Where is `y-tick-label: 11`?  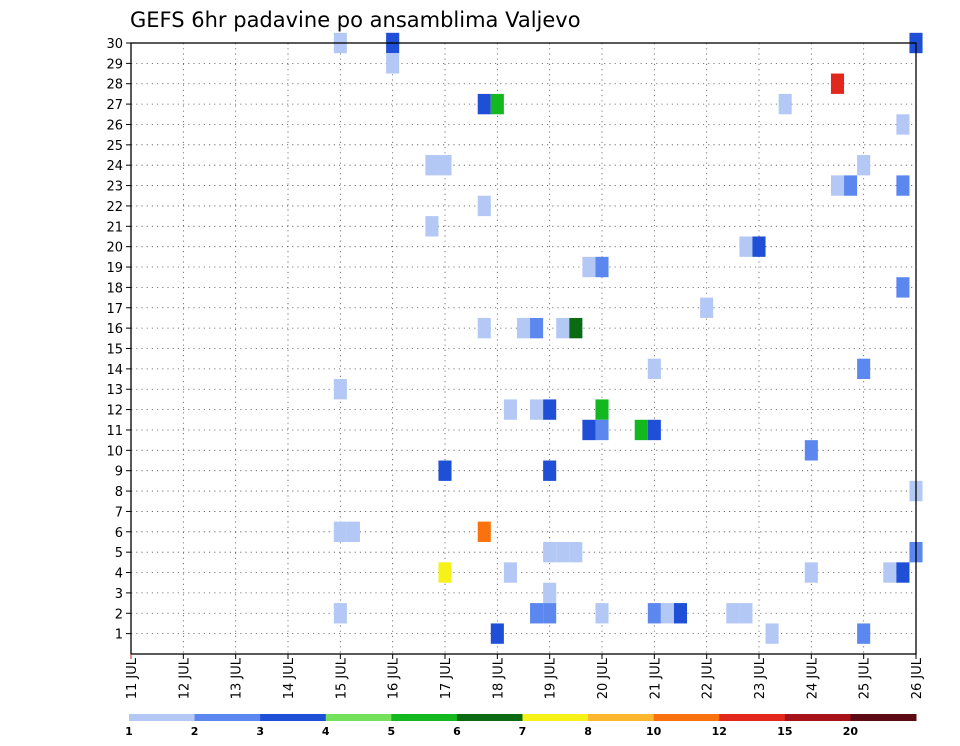
y-tick-label: 11 is located at coordinates (114, 431).